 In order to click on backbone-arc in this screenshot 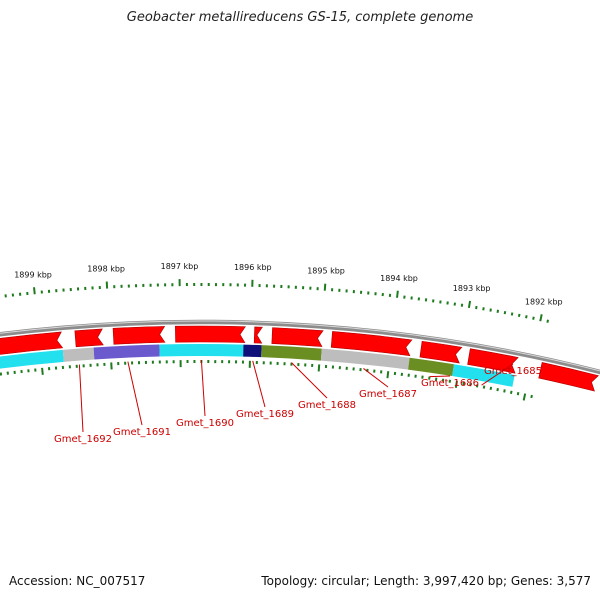, I will do `click(300, 347)`.